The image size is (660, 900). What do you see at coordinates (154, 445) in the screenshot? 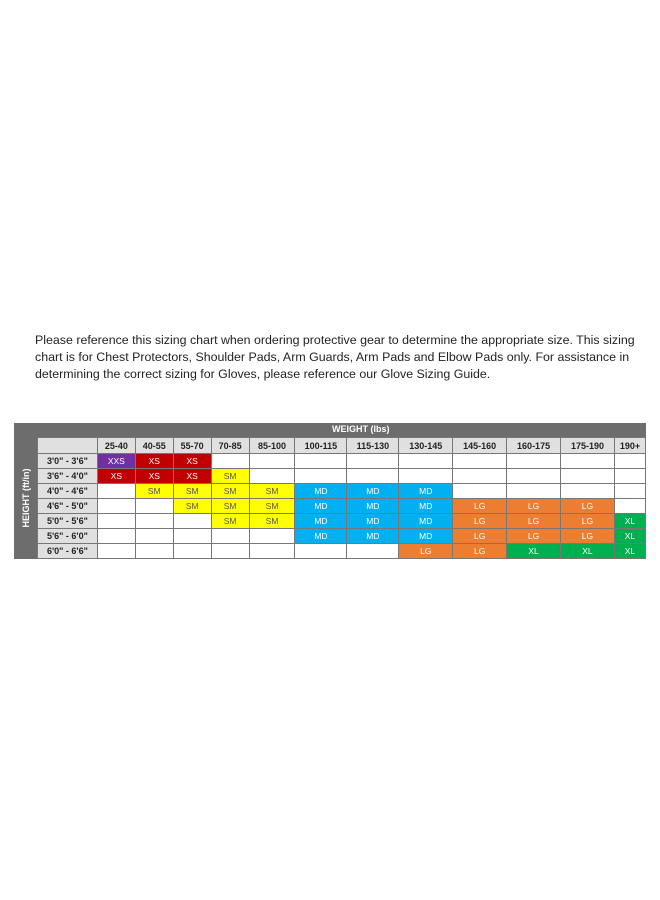
I see `column-header: 40-55` at bounding box center [154, 445].